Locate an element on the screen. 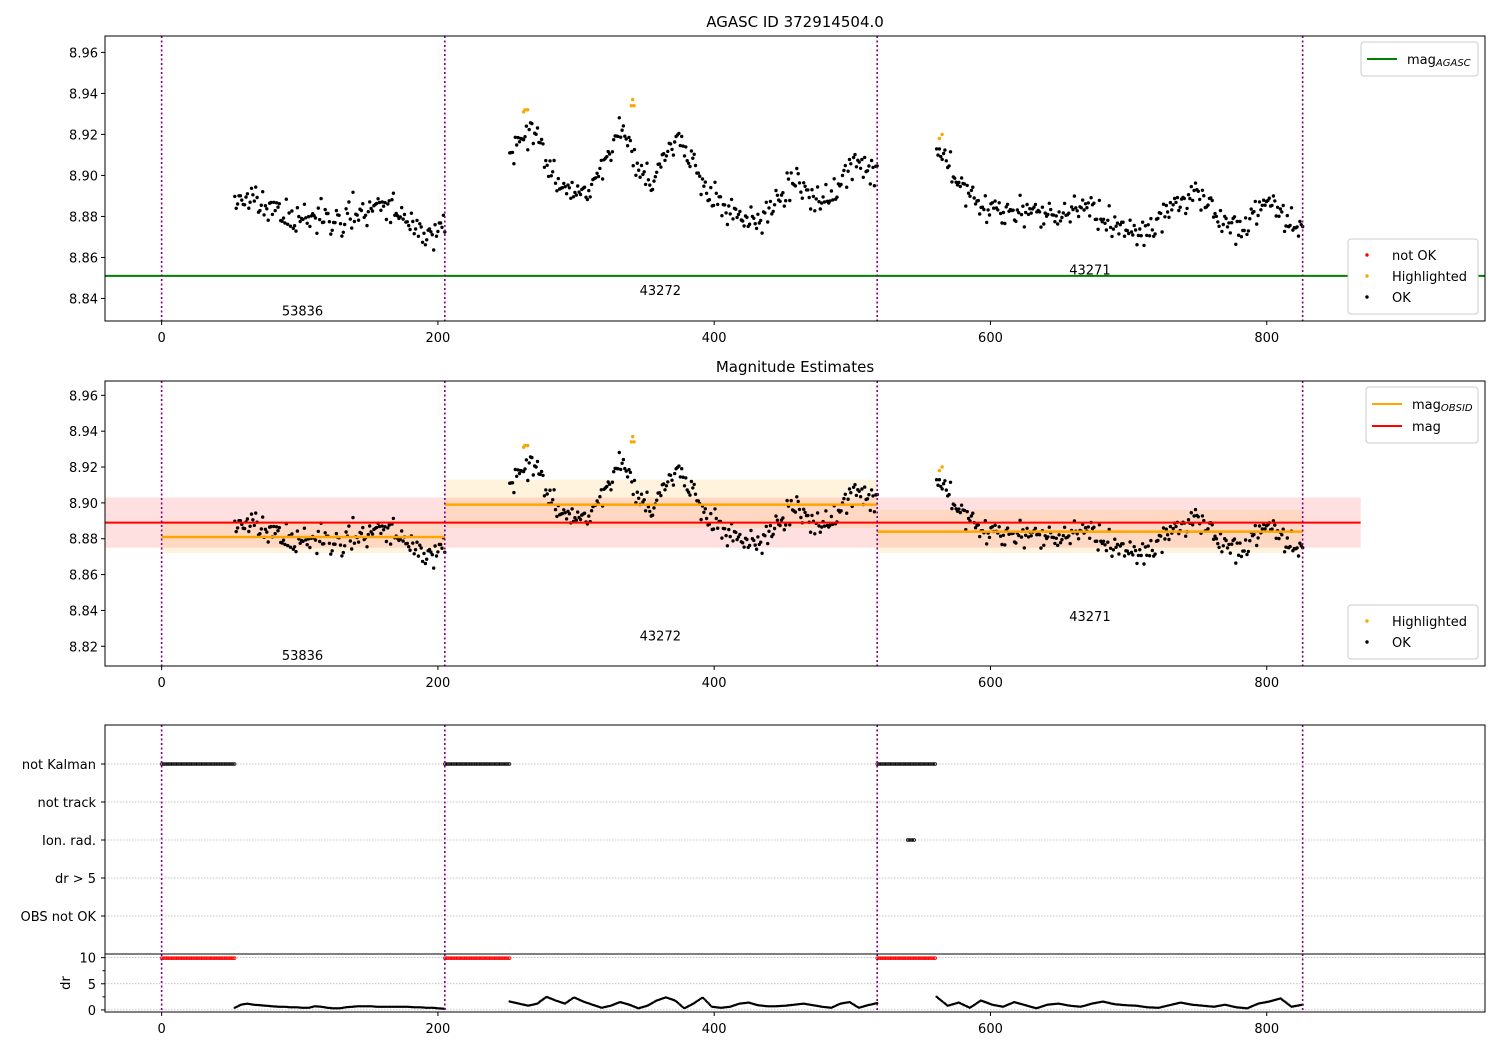 This screenshot has height=1050, width=1500. y-tick-label: 8.86 is located at coordinates (83, 576).